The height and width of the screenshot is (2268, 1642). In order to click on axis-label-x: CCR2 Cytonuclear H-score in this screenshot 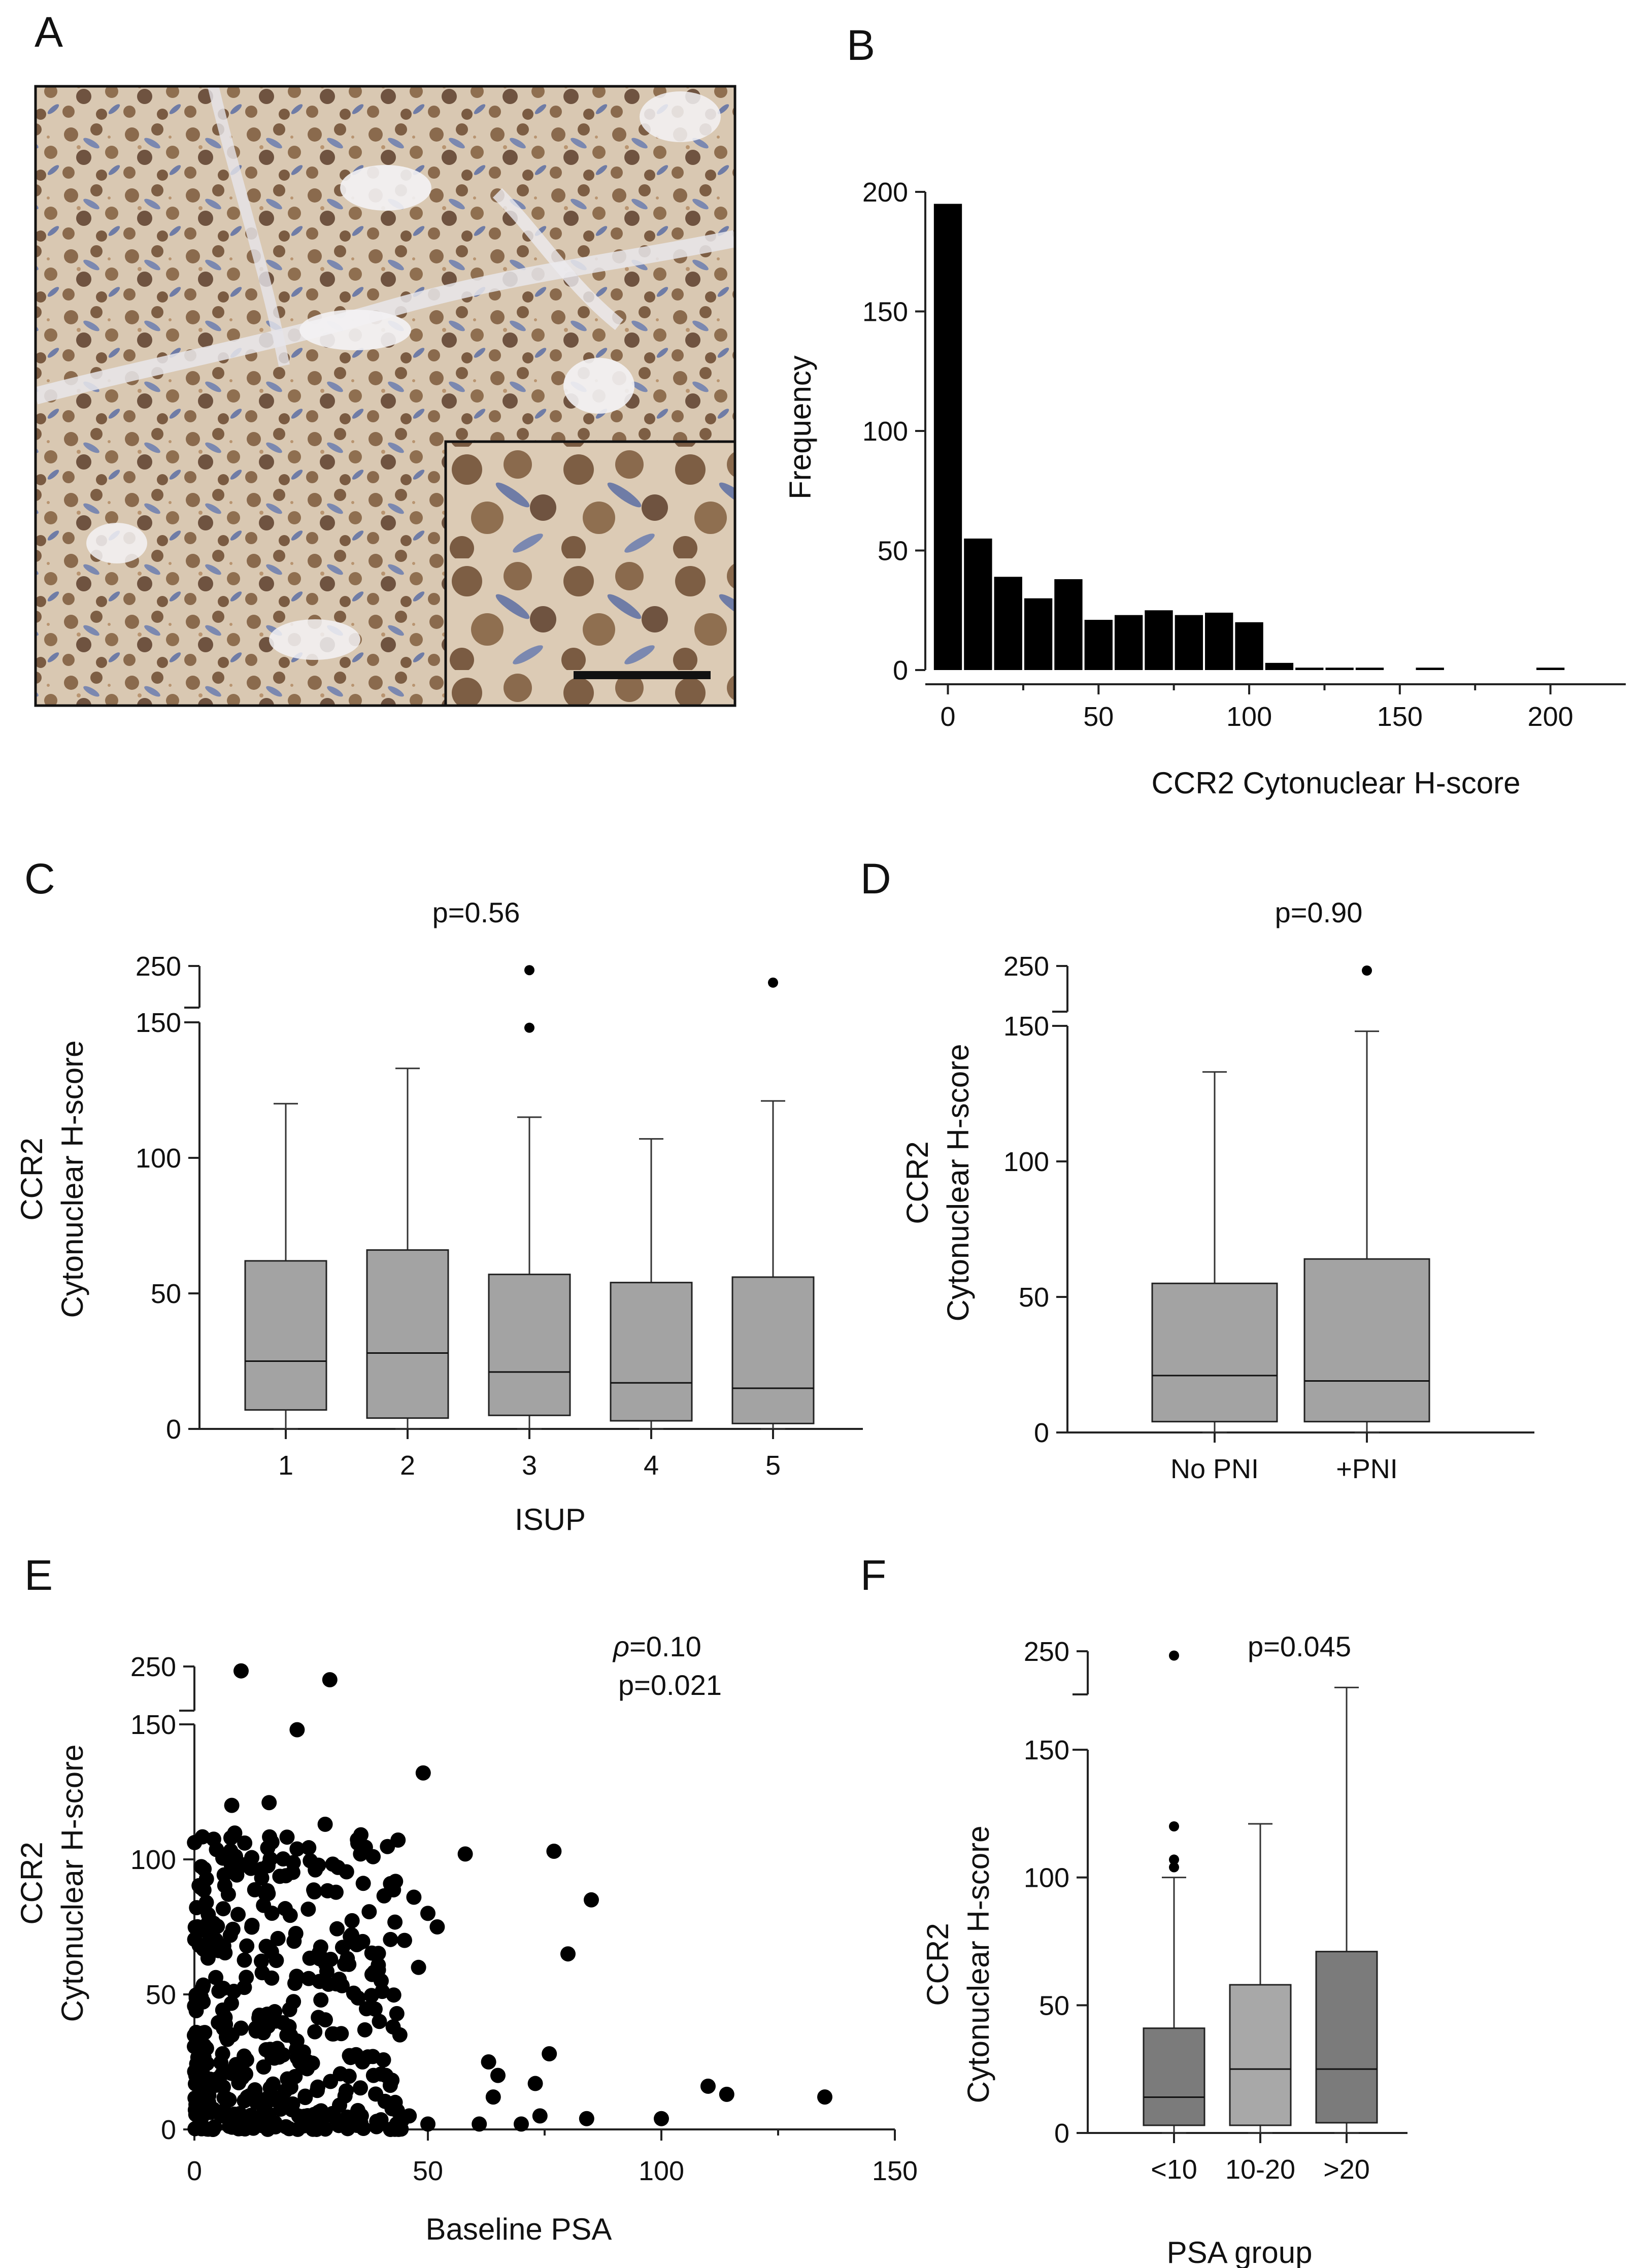, I will do `click(1336, 783)`.